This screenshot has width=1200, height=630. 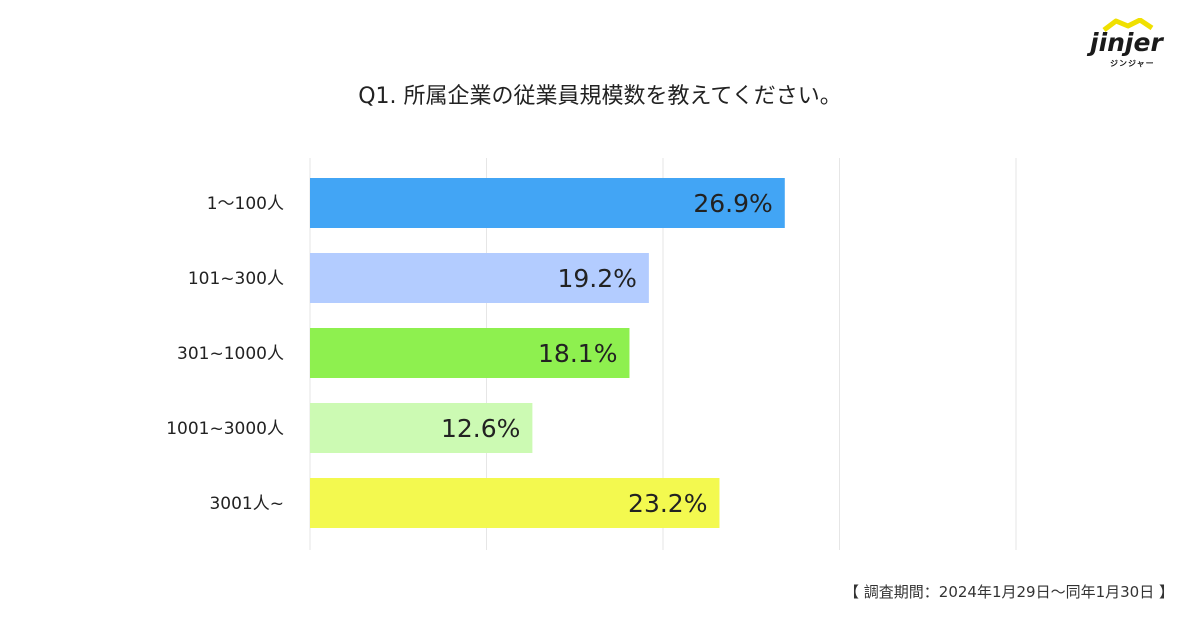 I want to click on logo-subtext: ジンジャー, so click(x=1132, y=63).